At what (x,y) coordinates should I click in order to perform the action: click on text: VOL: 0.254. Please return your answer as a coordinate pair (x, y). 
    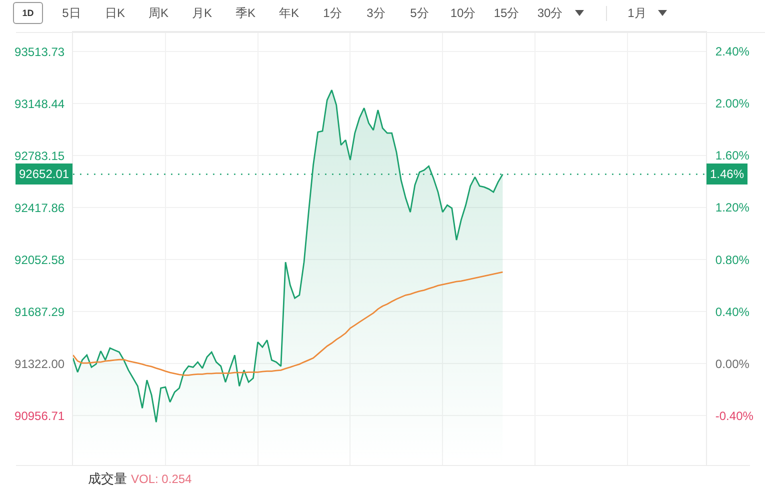
    Looking at the image, I should click on (161, 479).